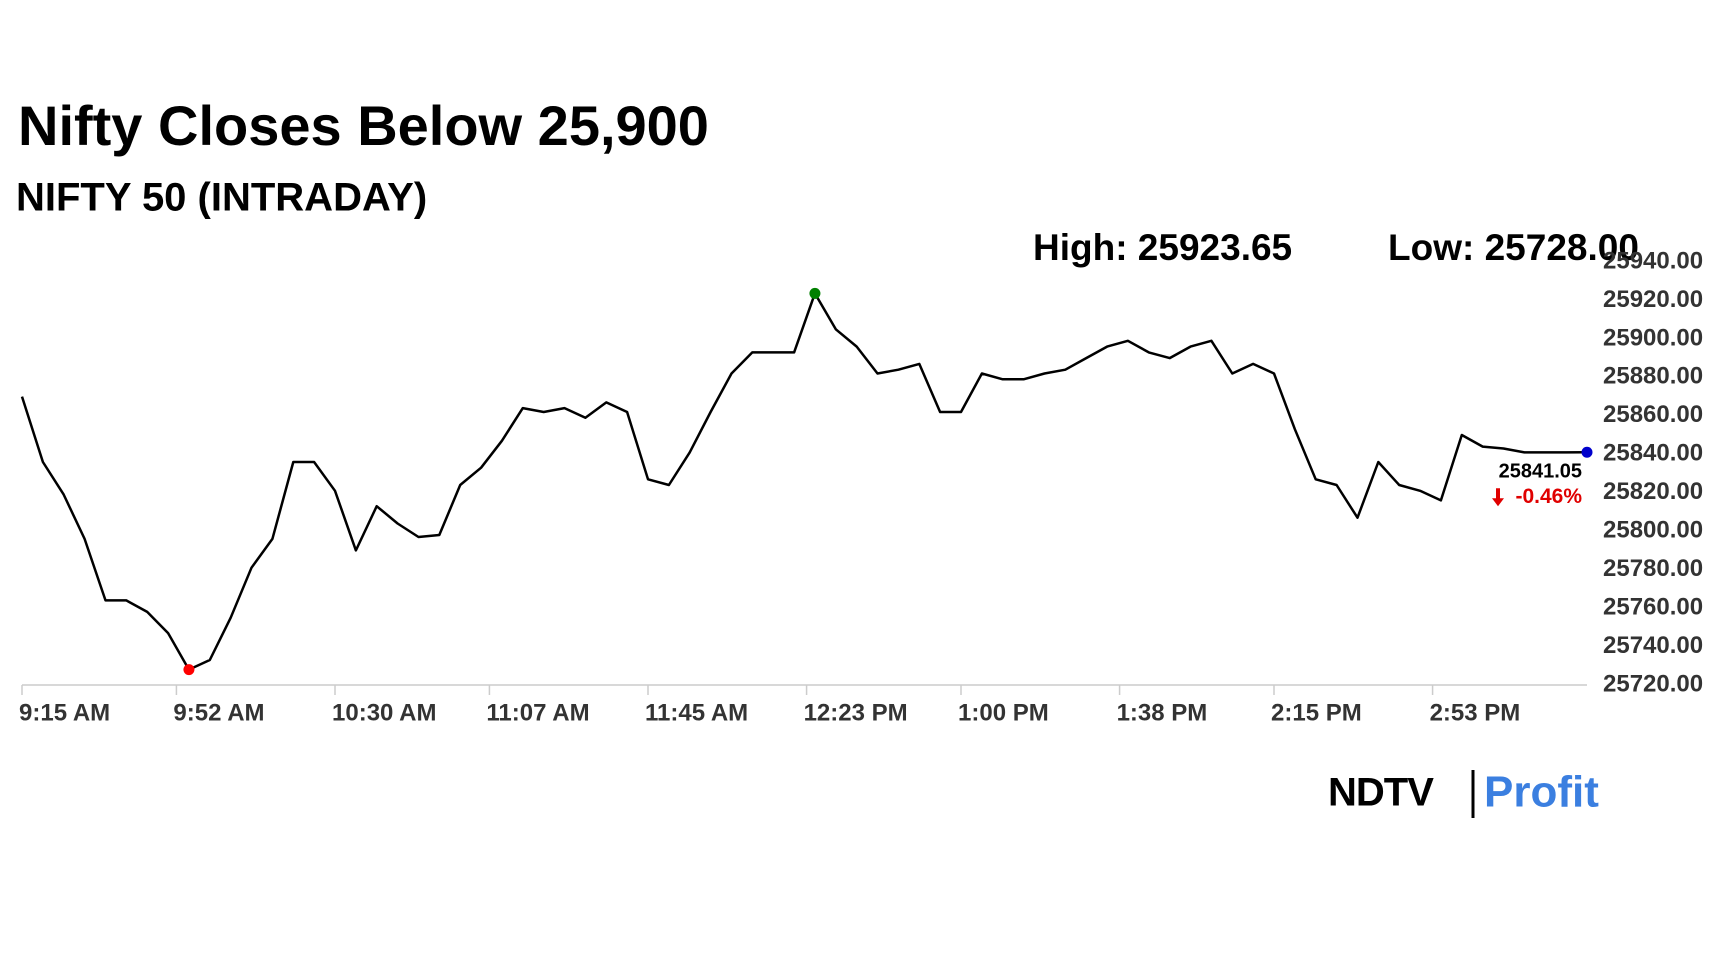  What do you see at coordinates (1653, 491) in the screenshot?
I see `y-tick-label: 25820.00` at bounding box center [1653, 491].